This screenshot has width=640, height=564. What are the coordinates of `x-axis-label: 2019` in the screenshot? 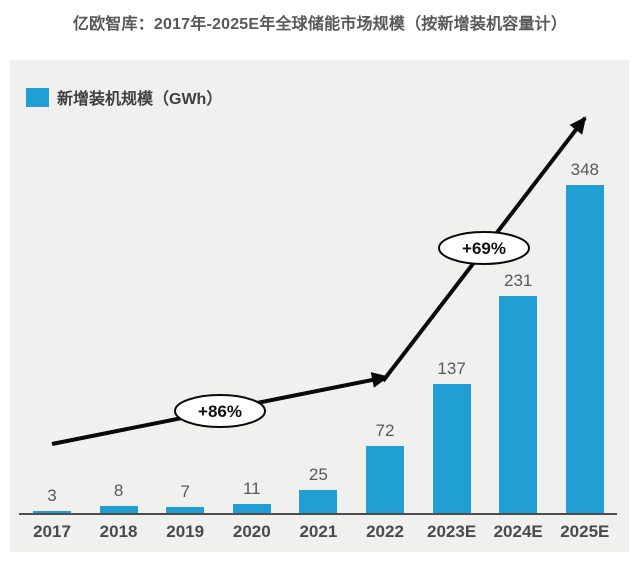 It's located at (185, 531).